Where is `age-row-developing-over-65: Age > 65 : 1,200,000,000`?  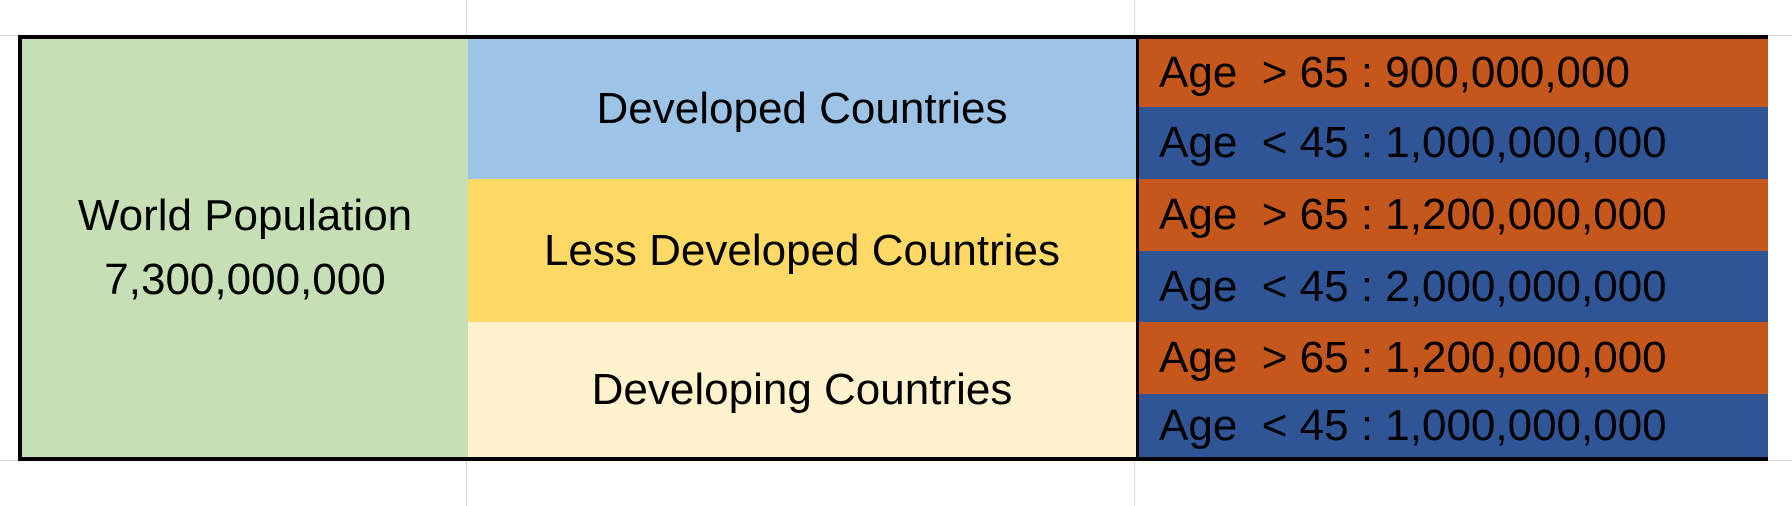 age-row-developing-over-65: Age > 65 : 1,200,000,000 is located at coordinates (1453, 358).